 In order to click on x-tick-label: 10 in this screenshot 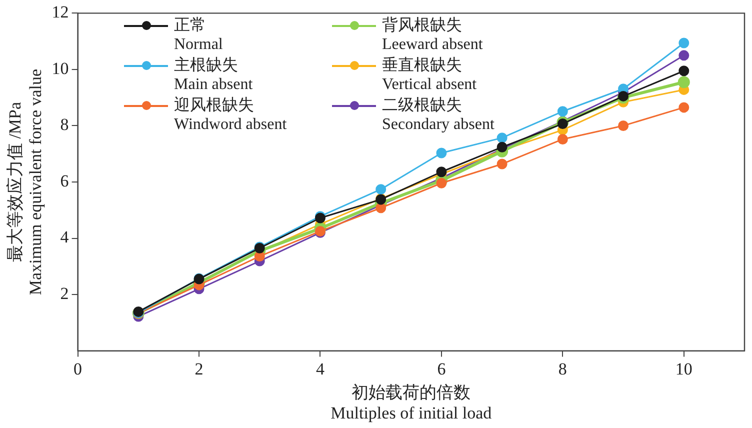, I will do `click(683, 368)`.